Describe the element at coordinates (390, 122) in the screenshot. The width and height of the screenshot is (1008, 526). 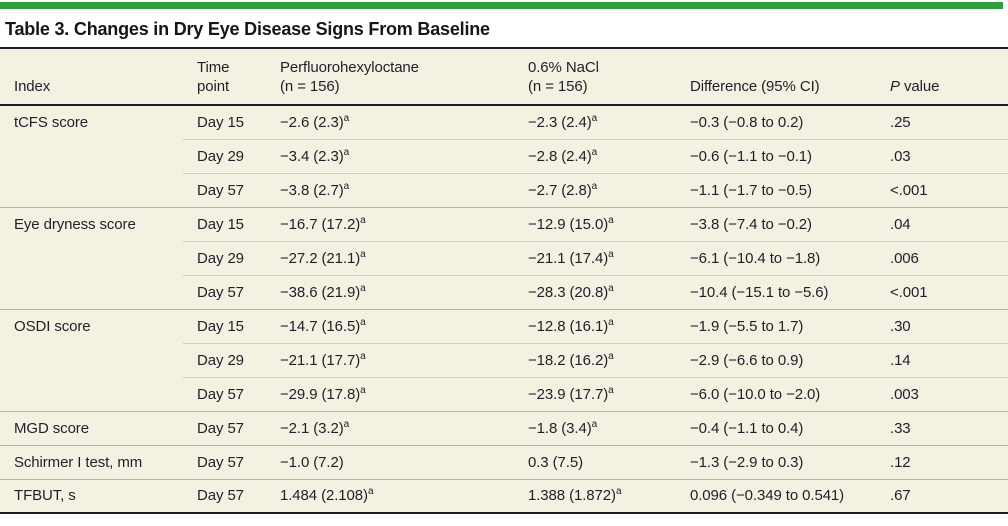
I see `cell-perfluorohexyloctane-value: −2.6 (2.3)a` at that location.